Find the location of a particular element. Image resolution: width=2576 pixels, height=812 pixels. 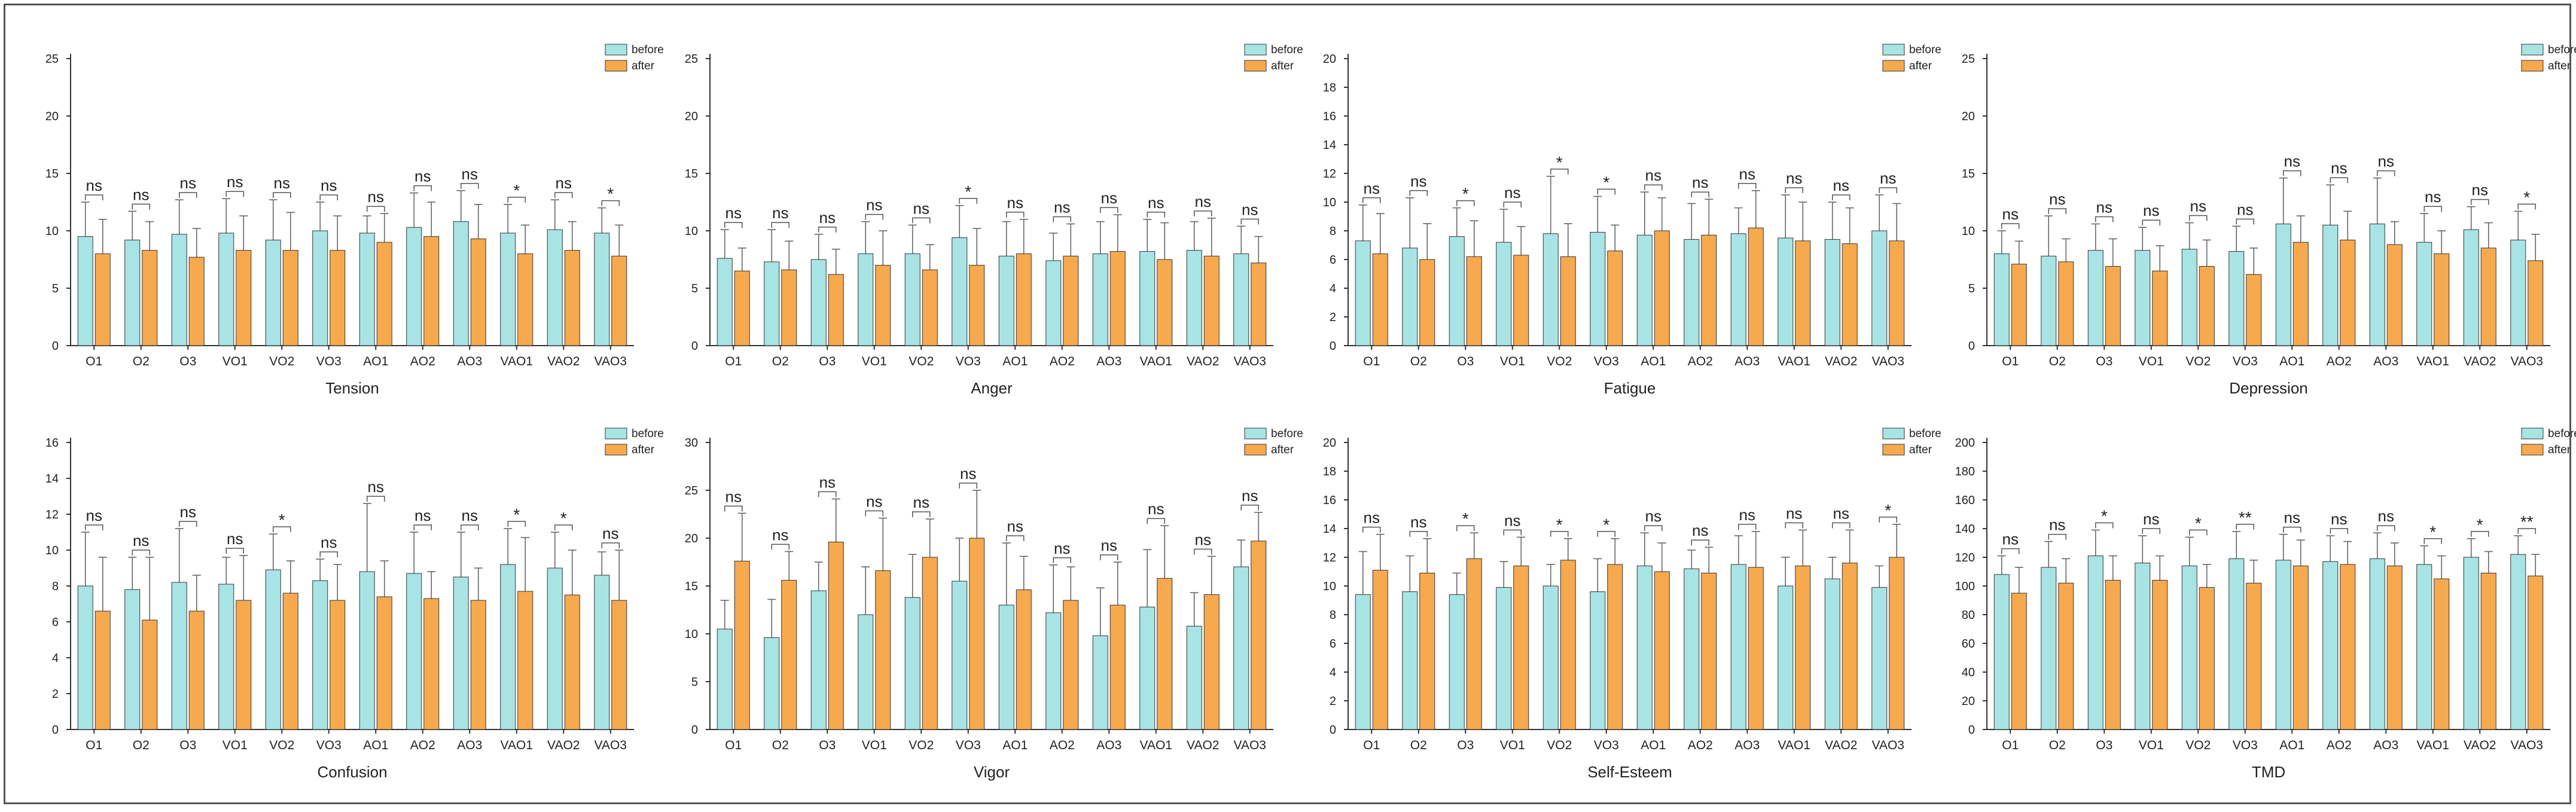

significance-label: ** is located at coordinates (2246, 517).